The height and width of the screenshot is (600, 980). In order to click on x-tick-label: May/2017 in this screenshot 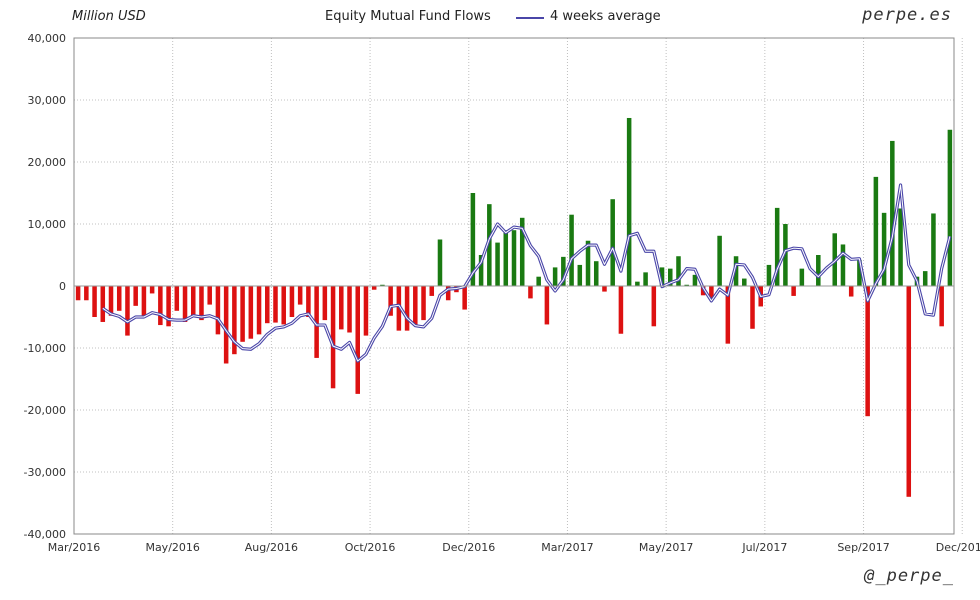, I will do `click(666, 547)`.